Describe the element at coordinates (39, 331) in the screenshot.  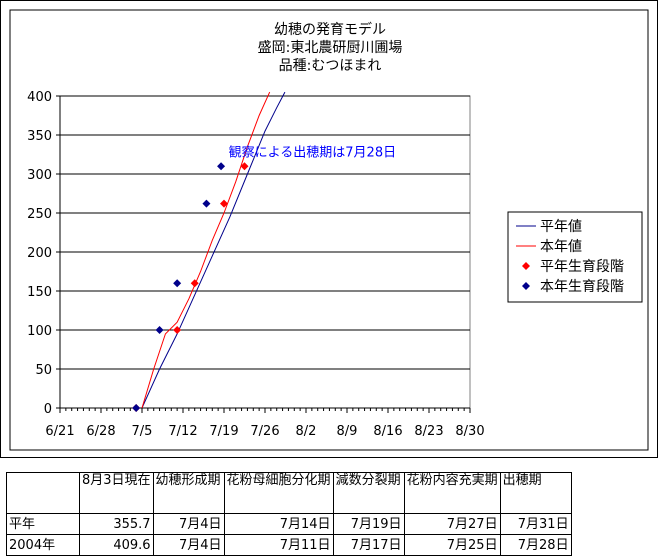
I see `y-tick-label: 100` at that location.